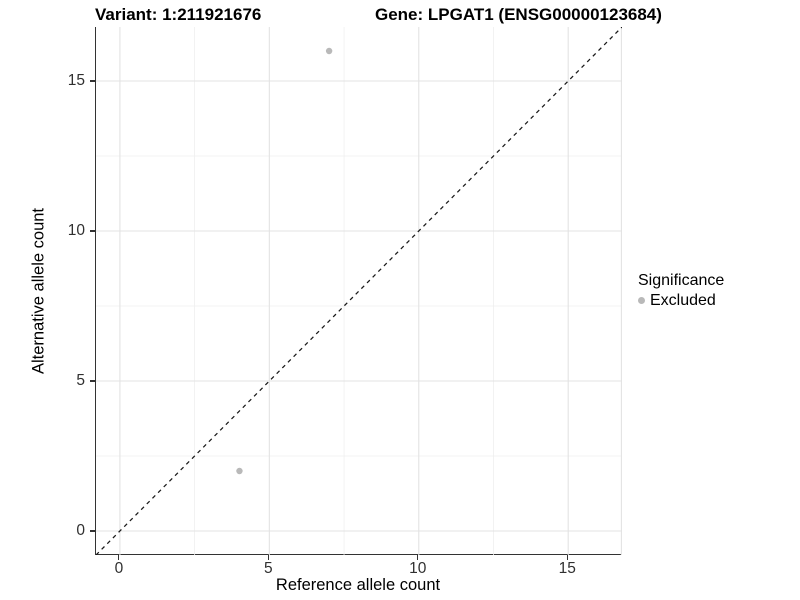  What do you see at coordinates (76, 80) in the screenshot?
I see `y-tick-label: 15` at bounding box center [76, 80].